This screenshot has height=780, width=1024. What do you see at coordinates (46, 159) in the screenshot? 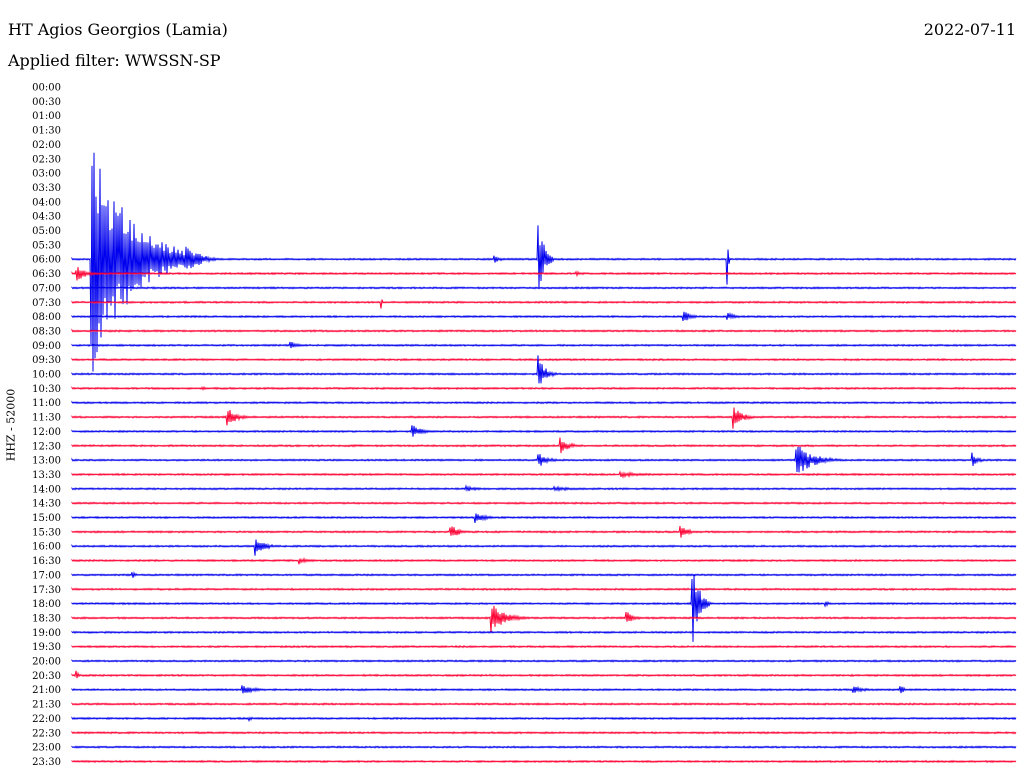
I see `tick-label-0230: 02:30` at bounding box center [46, 159].